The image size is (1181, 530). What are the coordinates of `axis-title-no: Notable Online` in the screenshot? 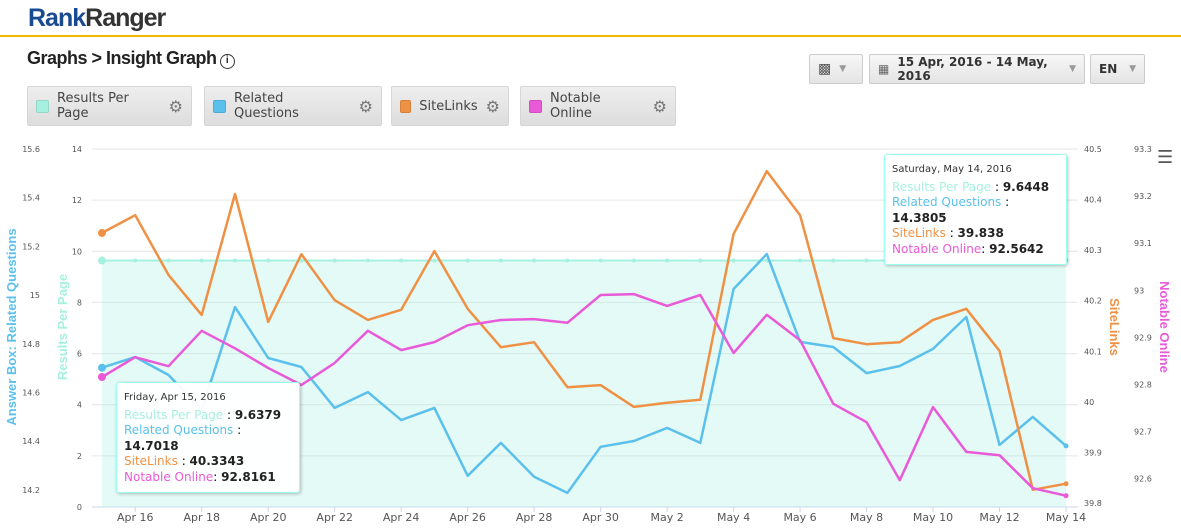 It's located at (1164, 327).